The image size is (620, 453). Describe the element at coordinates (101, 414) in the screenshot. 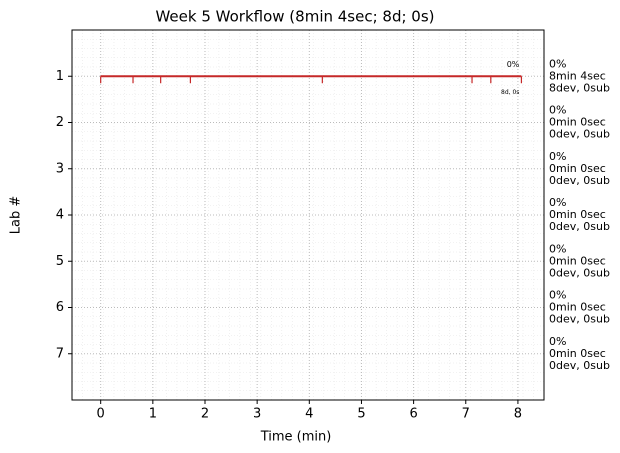

I see `x-tick-label: 0` at that location.